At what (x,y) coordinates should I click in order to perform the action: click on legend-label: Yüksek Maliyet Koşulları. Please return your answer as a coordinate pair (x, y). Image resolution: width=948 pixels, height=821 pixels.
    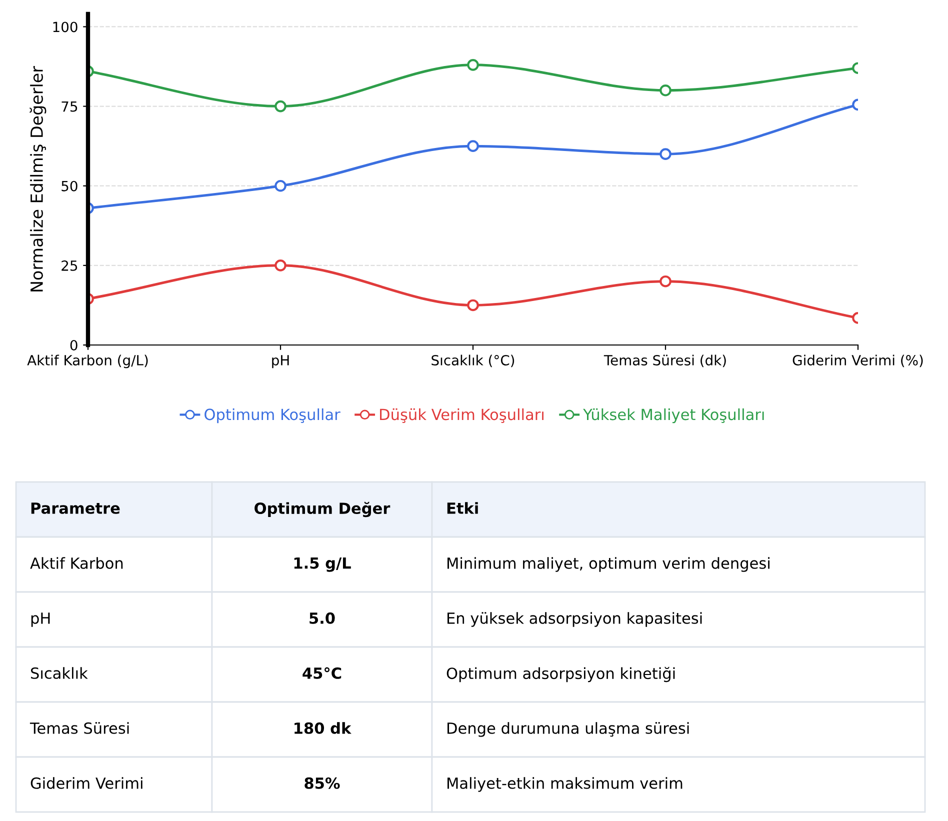
    Looking at the image, I should click on (673, 416).